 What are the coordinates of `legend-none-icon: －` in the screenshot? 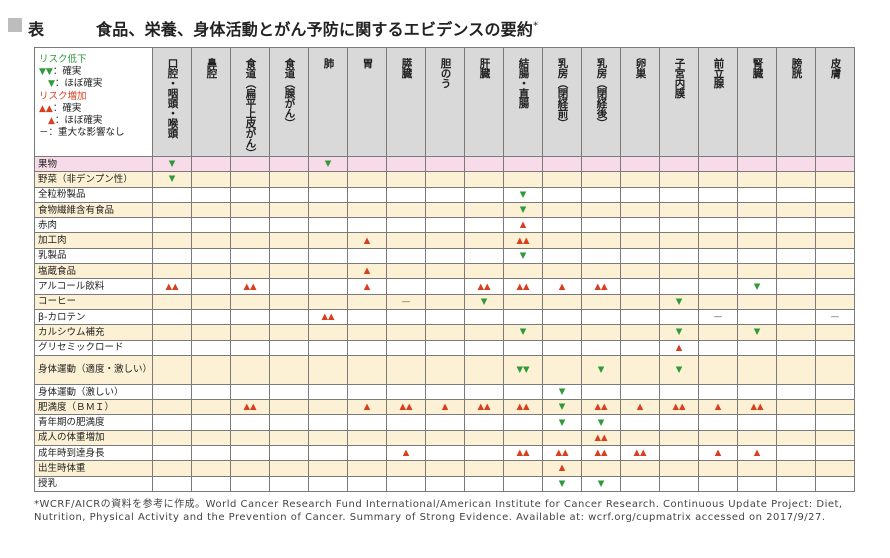 It's located at (44, 133).